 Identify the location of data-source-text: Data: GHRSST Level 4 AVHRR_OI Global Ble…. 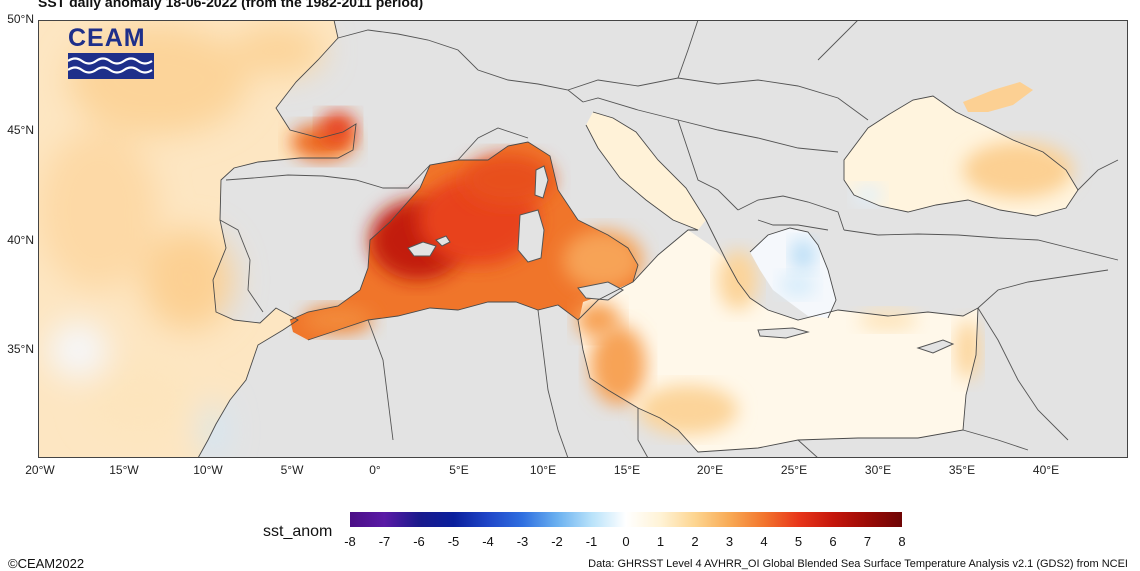
(858, 564).